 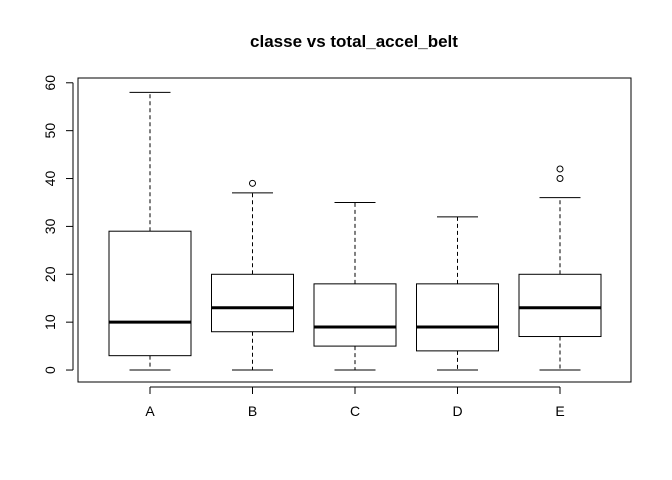 What do you see at coordinates (150, 411) in the screenshot?
I see `x-tick-label-A: A` at bounding box center [150, 411].